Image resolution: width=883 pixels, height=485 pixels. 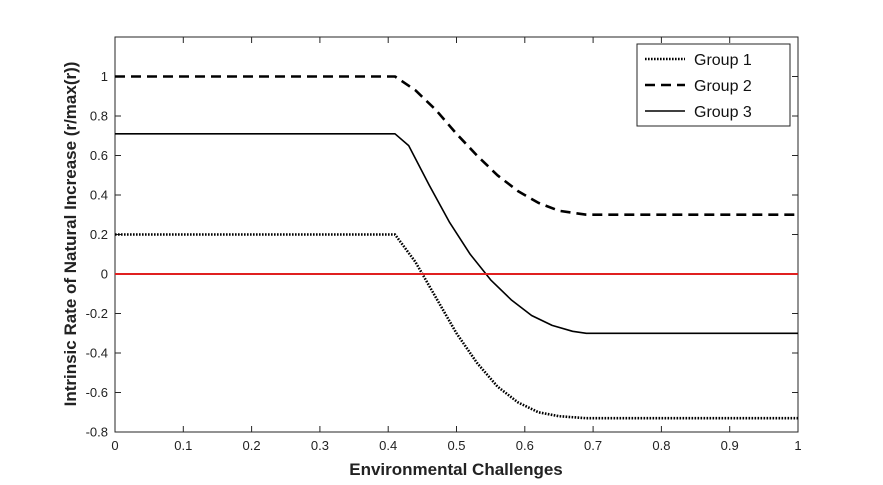 What do you see at coordinates (99, 234) in the screenshot?
I see `y-tick-label: 0.2` at bounding box center [99, 234].